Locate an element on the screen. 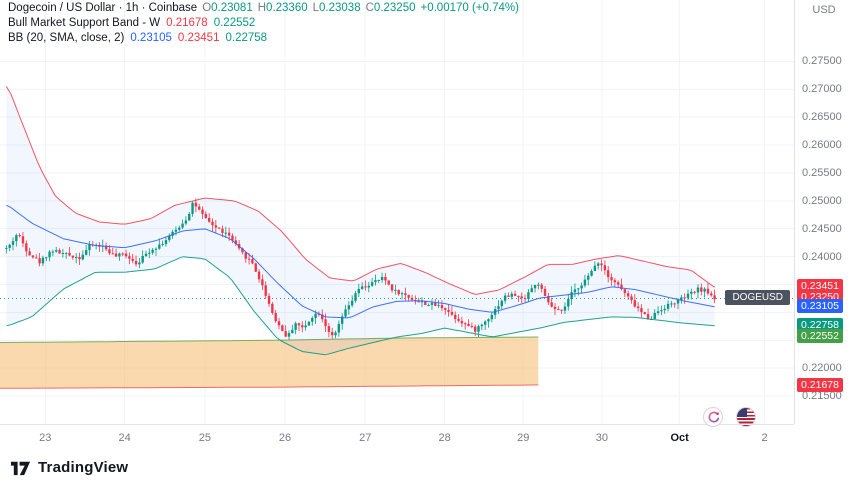 This screenshot has height=485, width=852. price-tick: 0.24500 is located at coordinates (822, 228).